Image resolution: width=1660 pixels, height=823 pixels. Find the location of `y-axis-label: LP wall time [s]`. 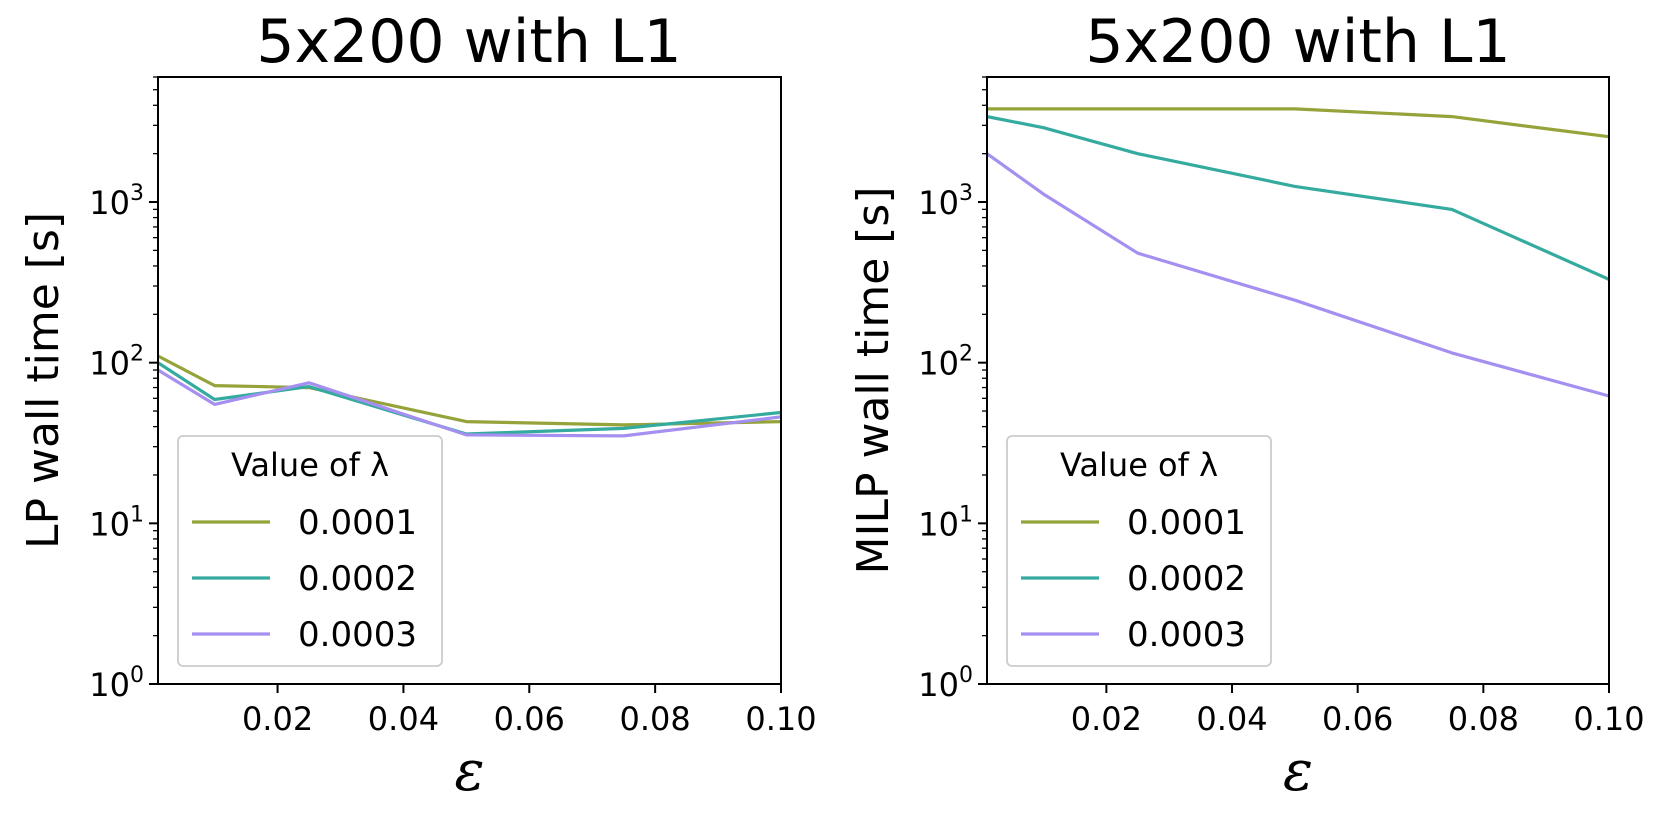

y-axis-label: LP wall time [s] is located at coordinates (43, 380).